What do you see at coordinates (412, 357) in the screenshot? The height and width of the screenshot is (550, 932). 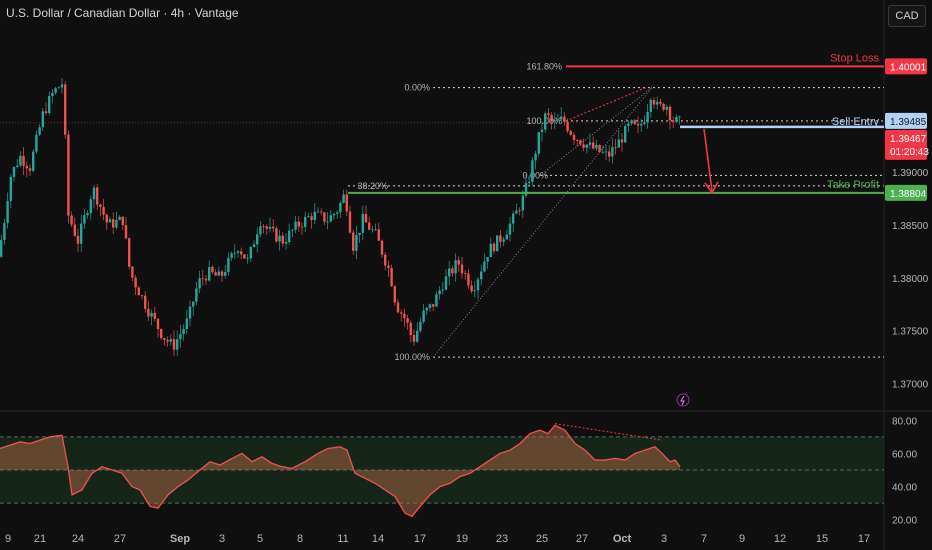 I see `fib-level-label: 100.00%` at bounding box center [412, 357].